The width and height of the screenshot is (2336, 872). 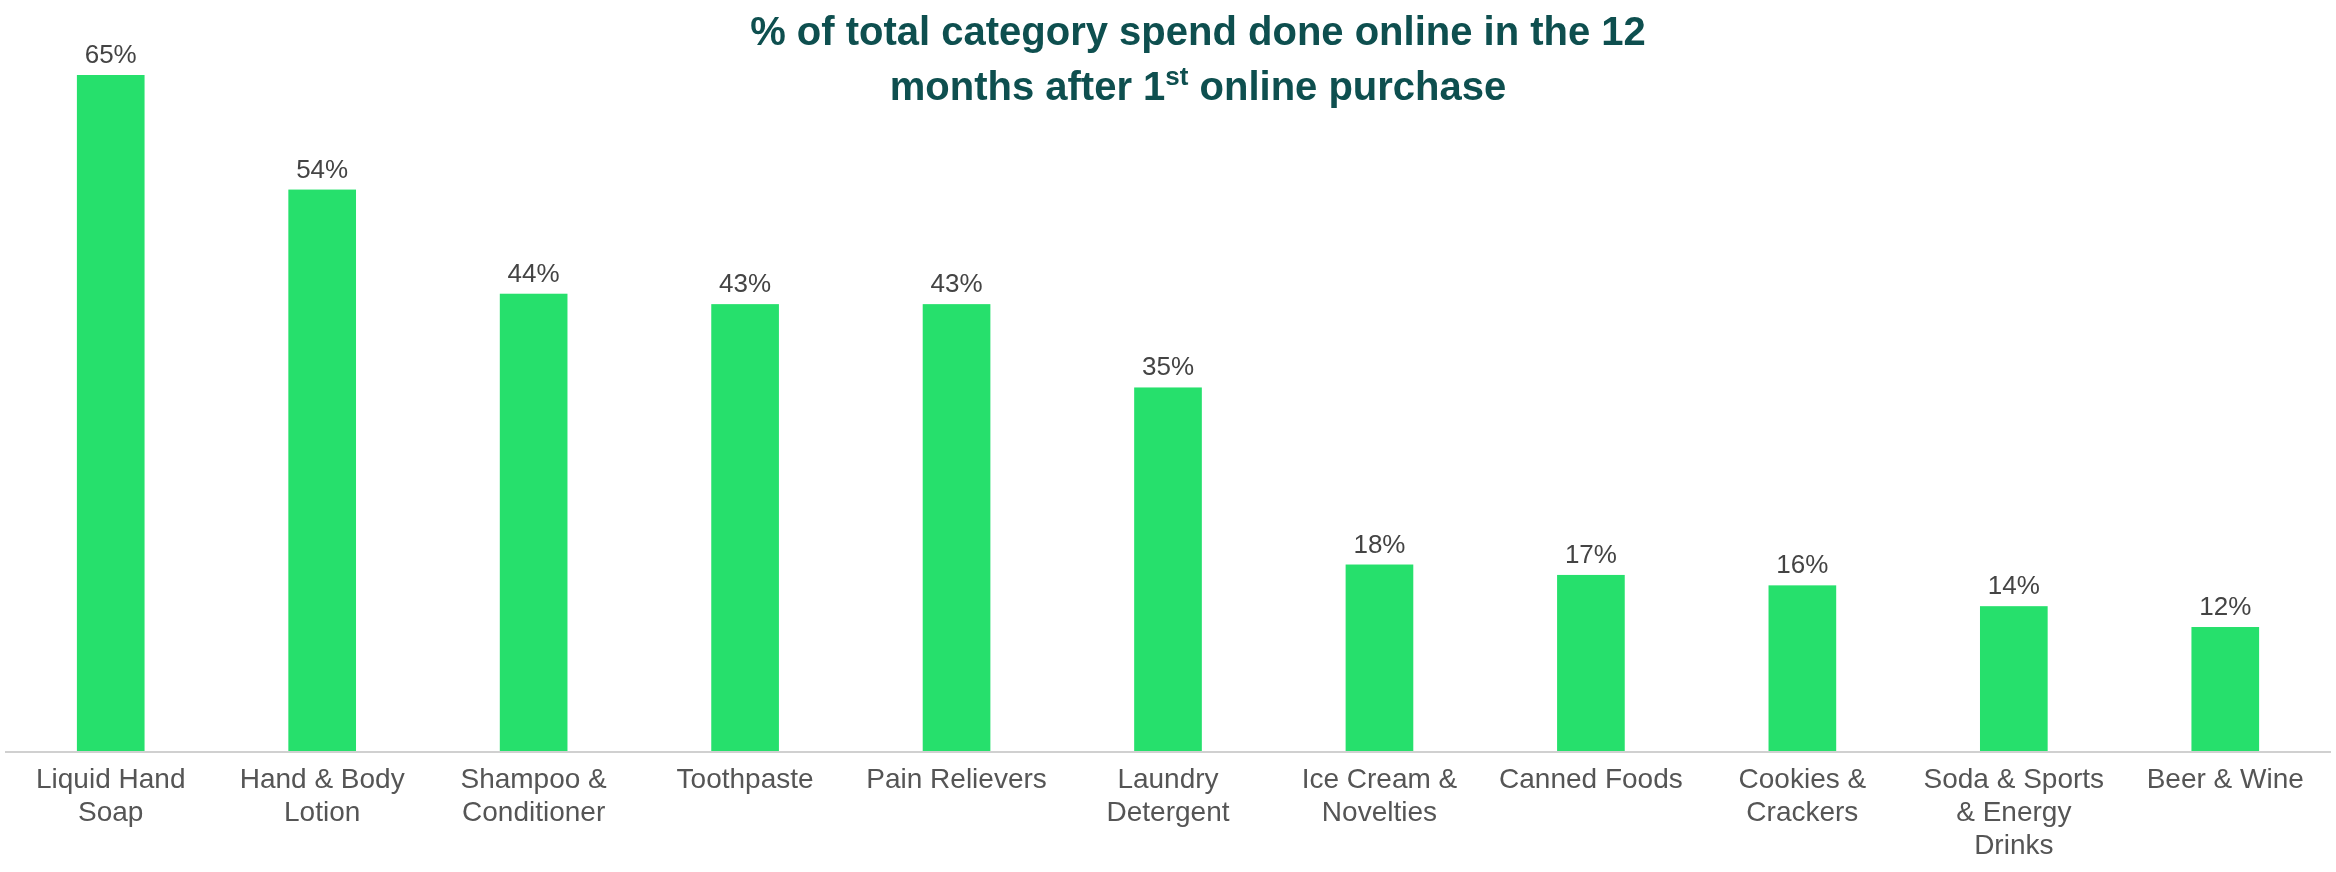 What do you see at coordinates (1802, 564) in the screenshot?
I see `data-label: 16%` at bounding box center [1802, 564].